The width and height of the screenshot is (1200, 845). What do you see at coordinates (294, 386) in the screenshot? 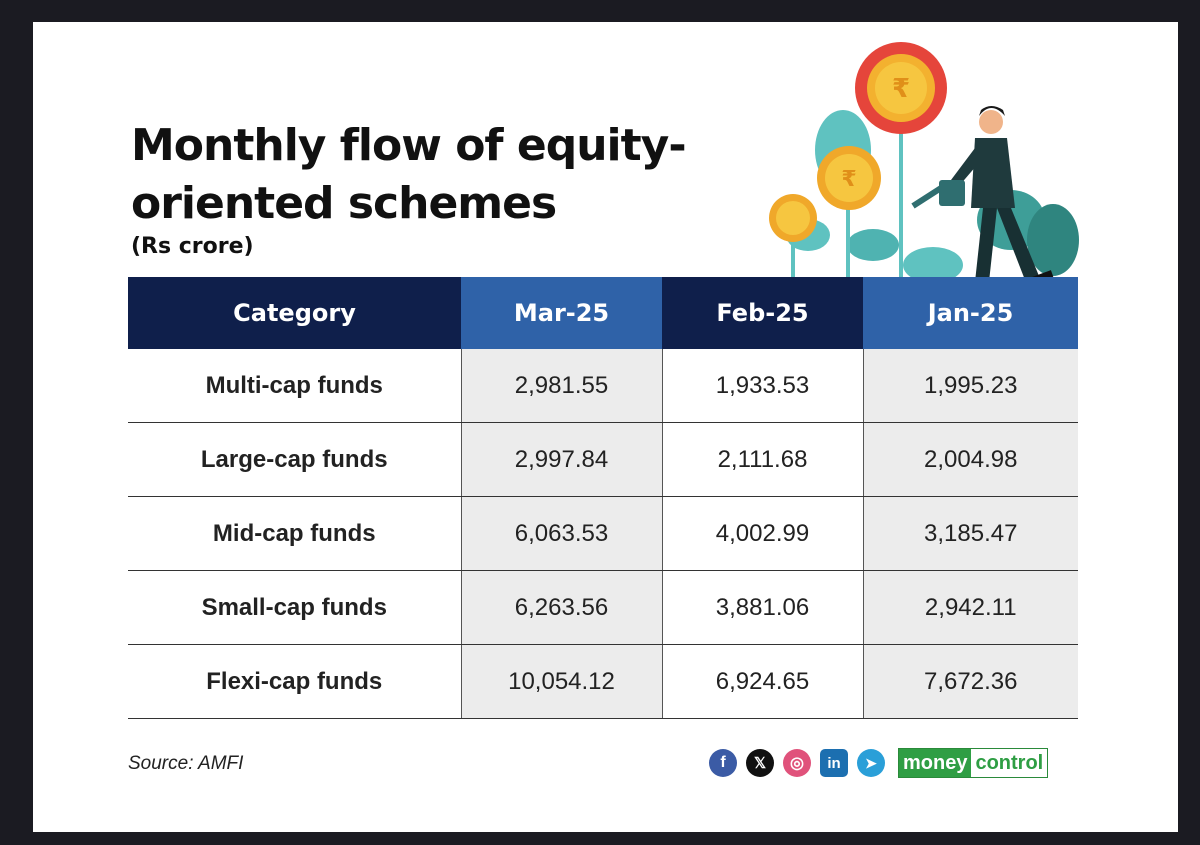
I see `category-cell: Multi-cap funds` at bounding box center [294, 386].